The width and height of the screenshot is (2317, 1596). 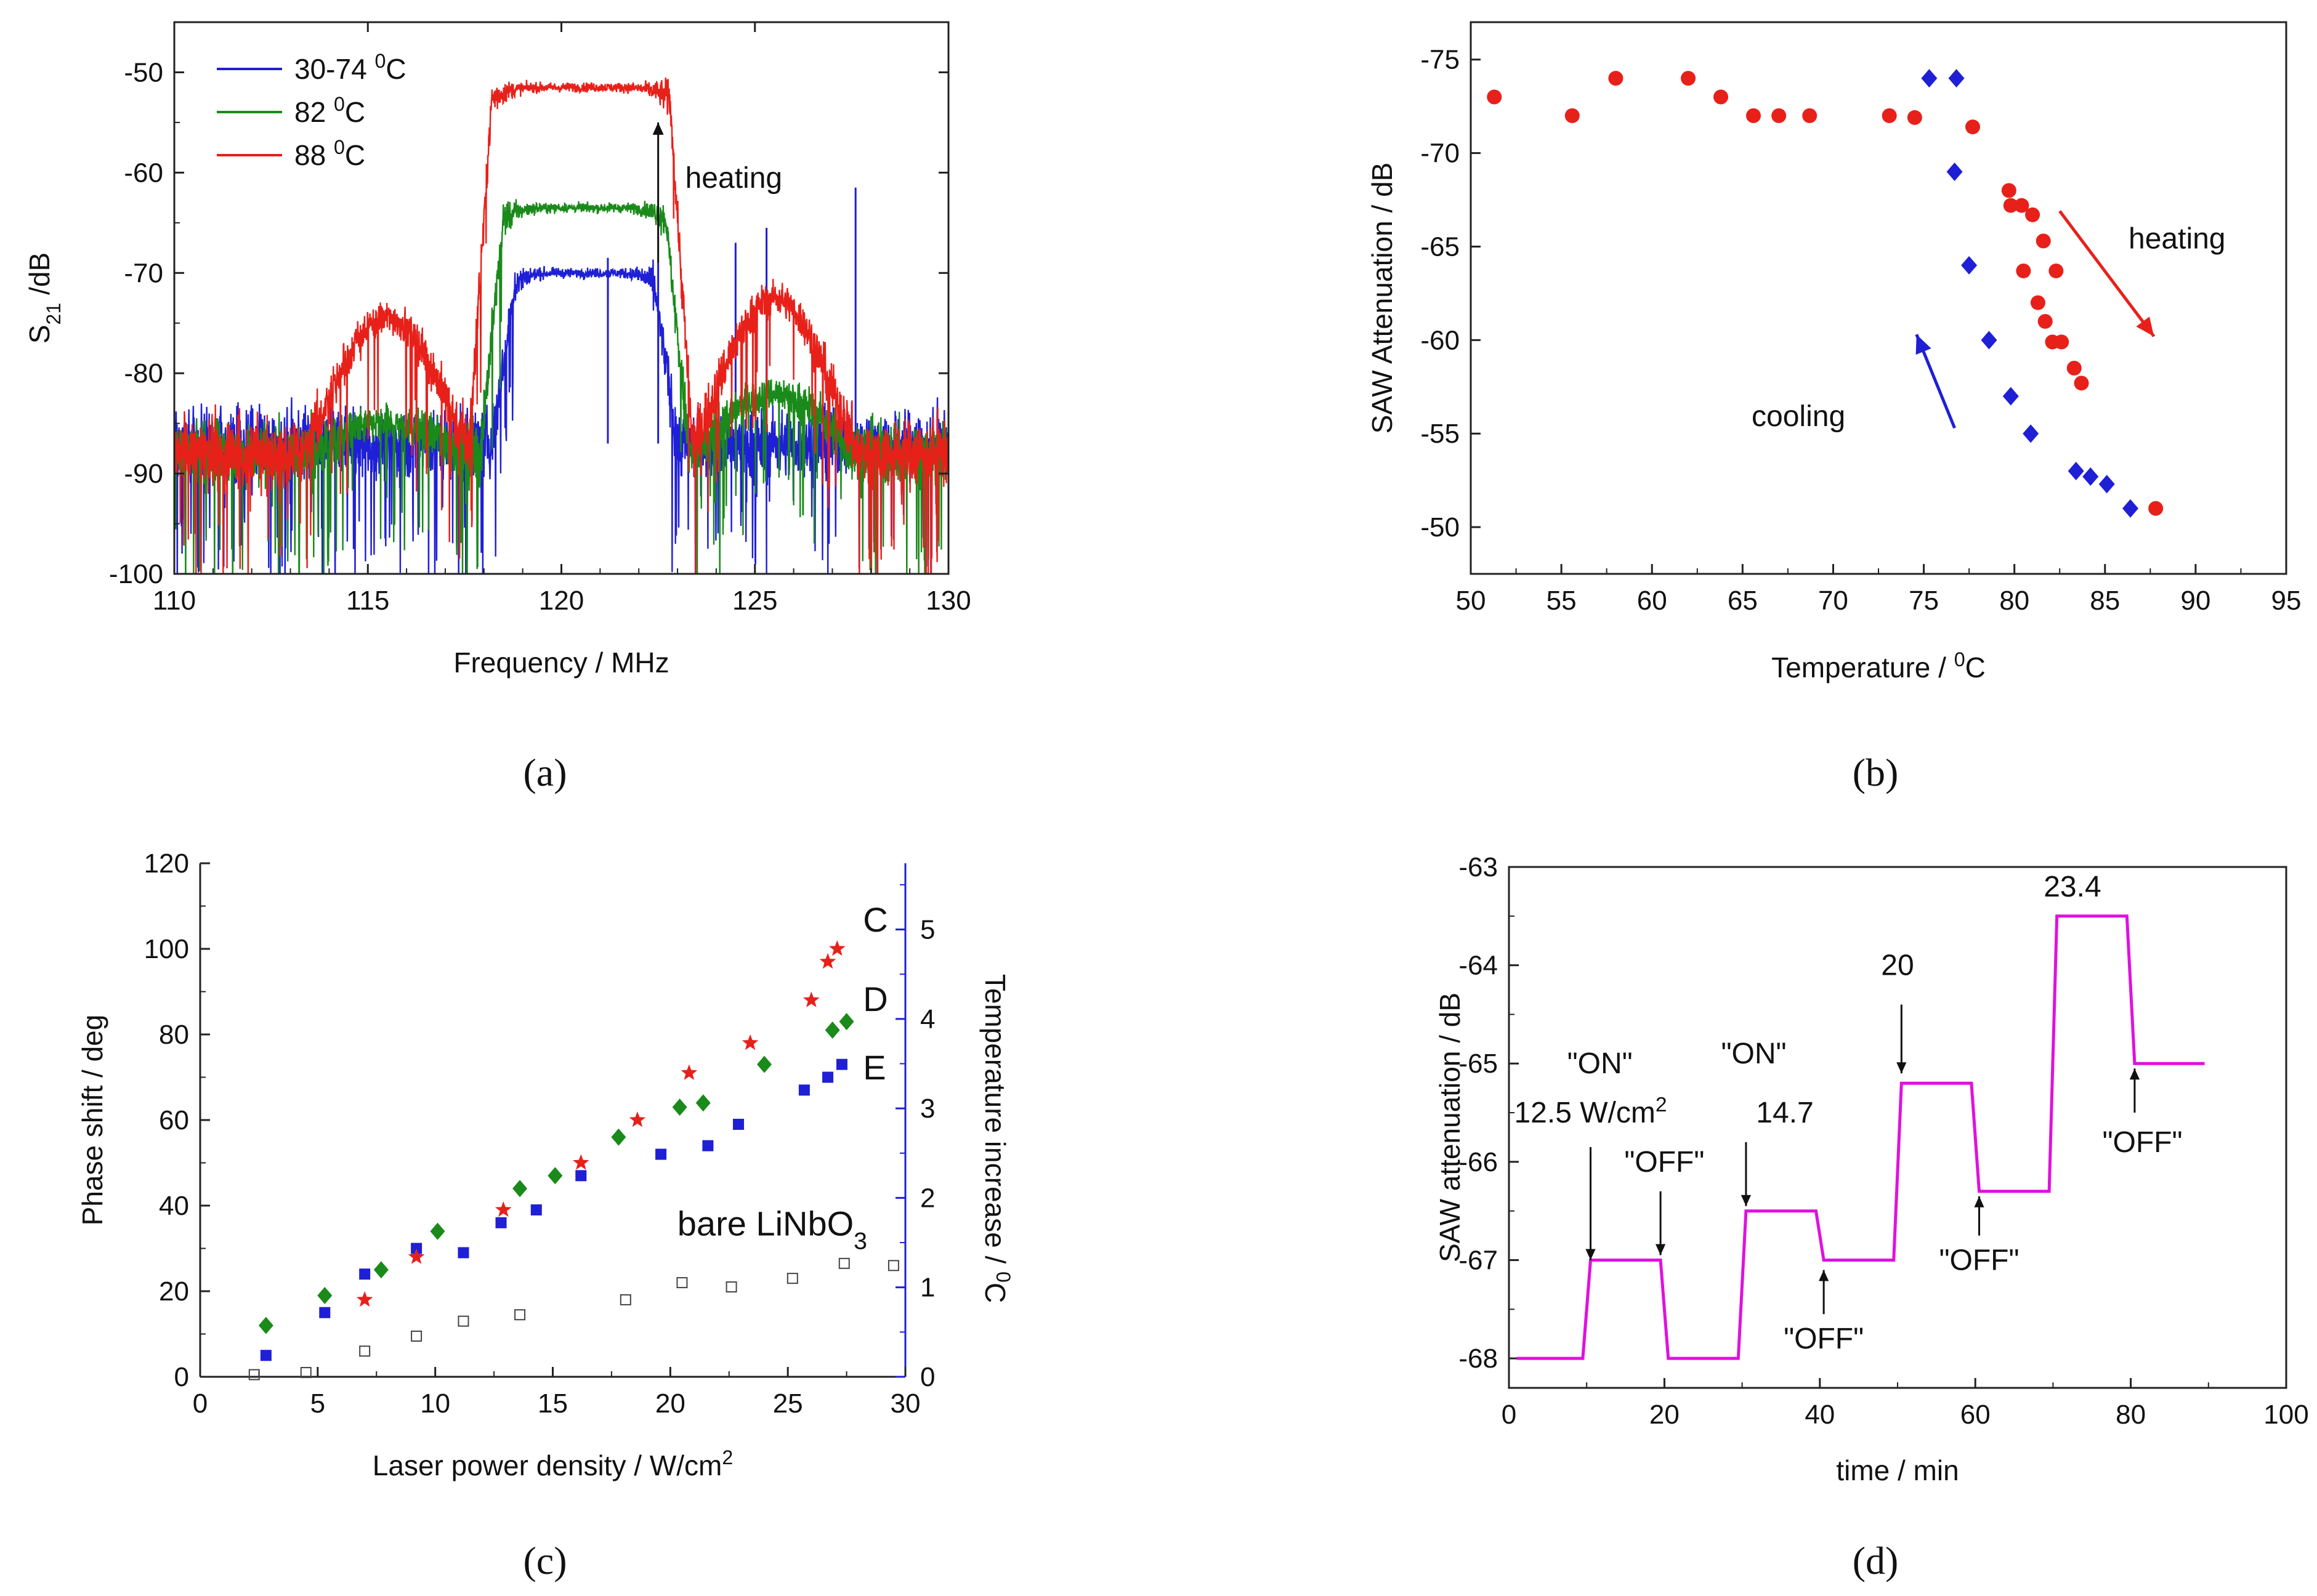 What do you see at coordinates (44, 298) in the screenshot?
I see `a-y-axis-label: S21 /dB` at bounding box center [44, 298].